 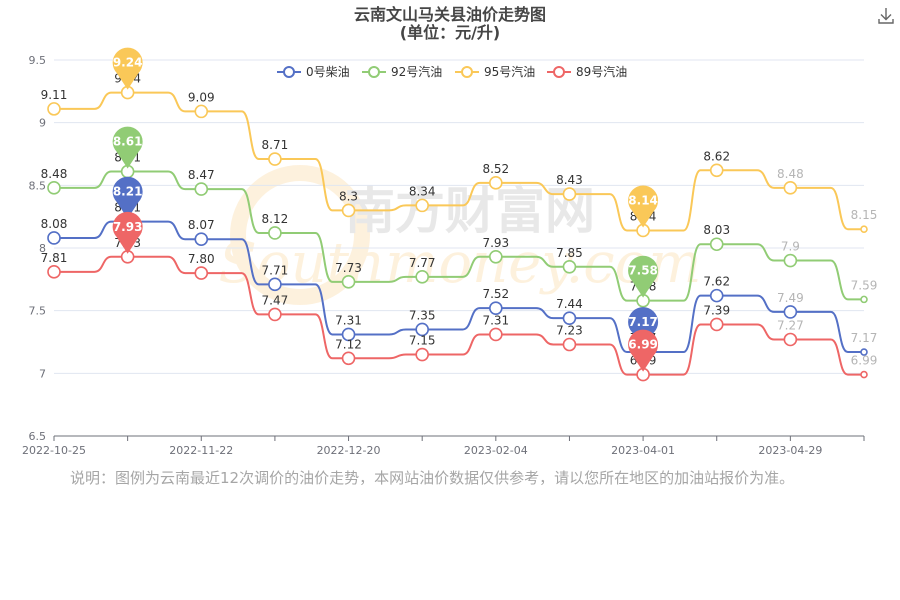 I want to click on data-label: 7.71, so click(x=275, y=270).